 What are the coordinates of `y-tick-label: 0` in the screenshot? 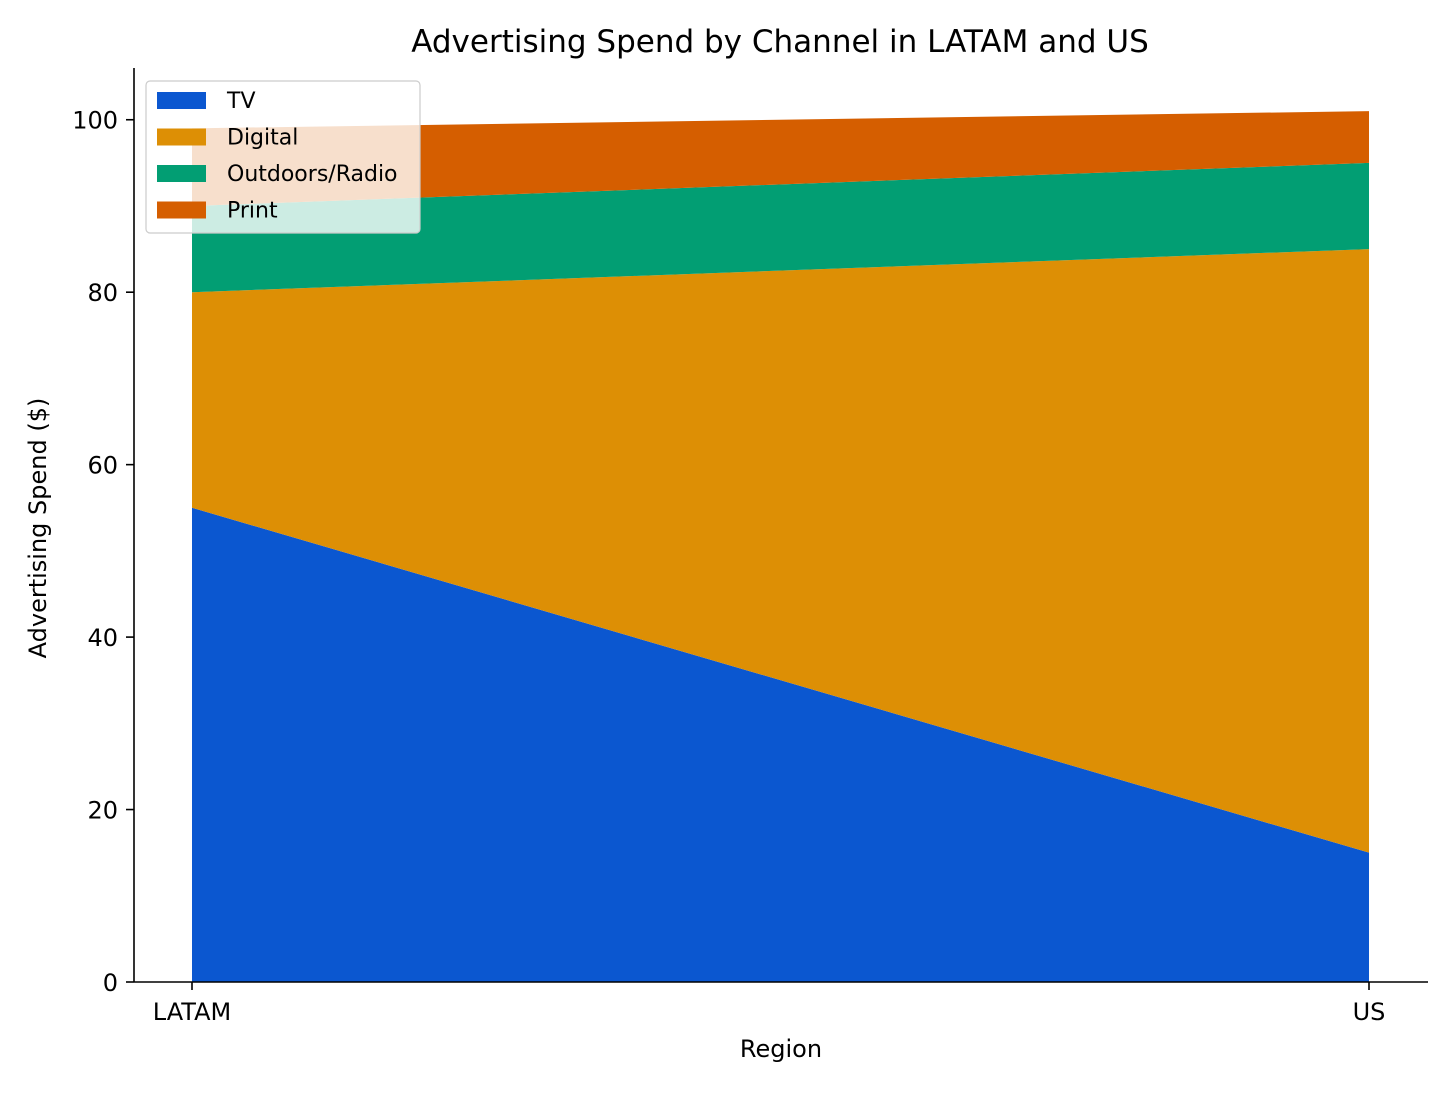 It's located at (110, 983).